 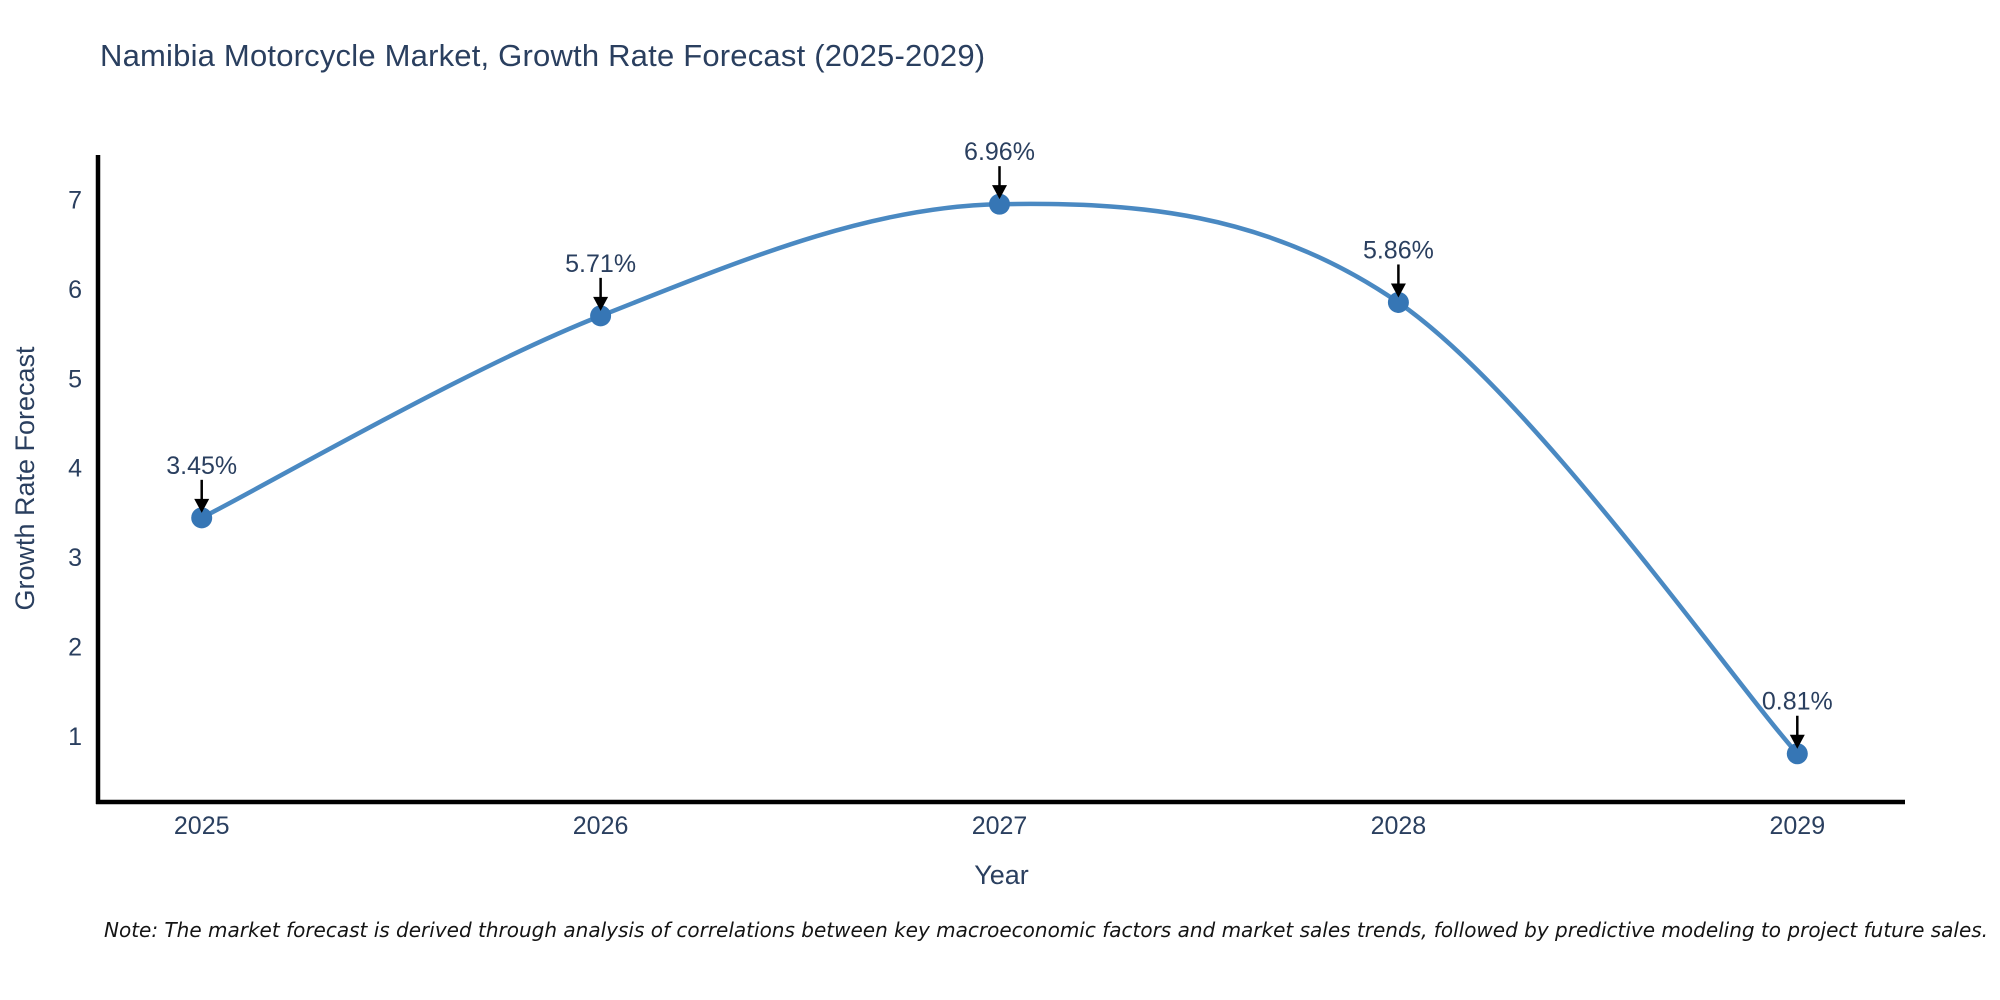 I want to click on y-axis-tick-label: 7, so click(x=75, y=201).